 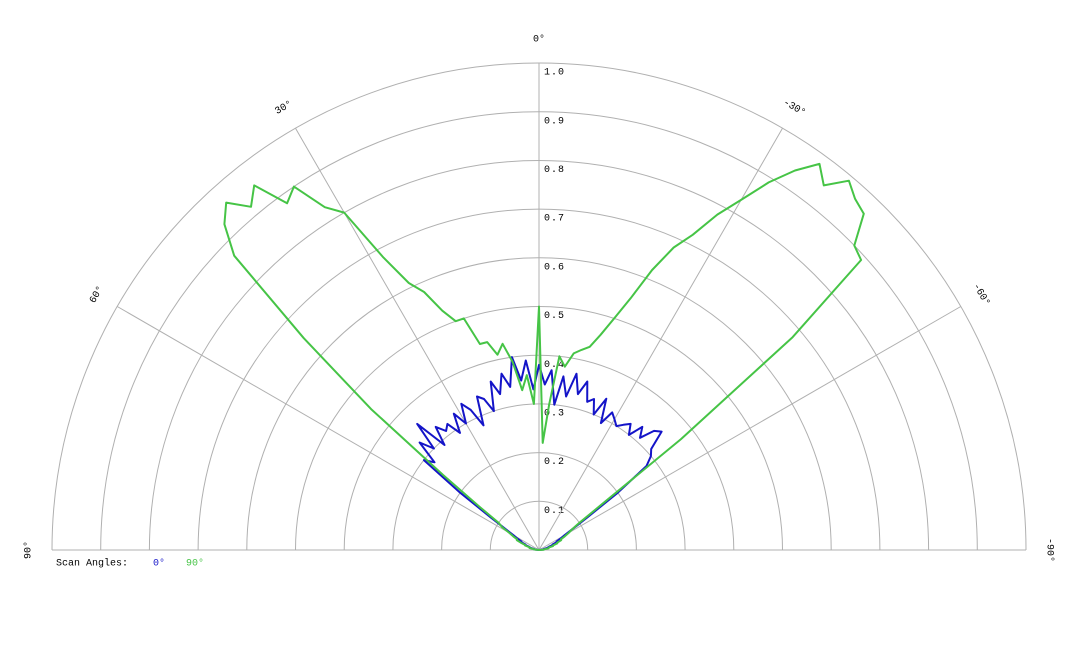 What do you see at coordinates (539, 40) in the screenshot?
I see `theta-tick-label: 0°` at bounding box center [539, 40].